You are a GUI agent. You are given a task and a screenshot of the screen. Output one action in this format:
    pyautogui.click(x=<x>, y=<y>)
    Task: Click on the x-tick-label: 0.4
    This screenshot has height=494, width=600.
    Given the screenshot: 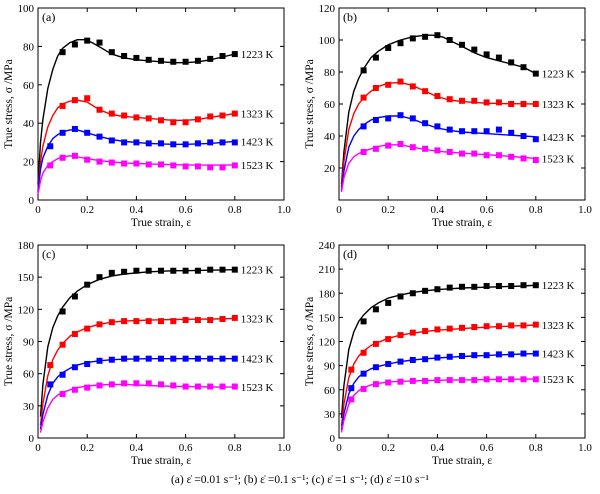 What is the action you would take?
    pyautogui.click(x=137, y=210)
    